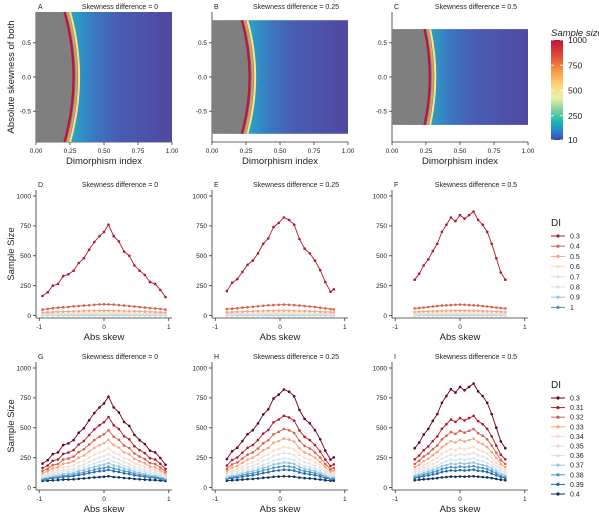 The height and width of the screenshot is (520, 599). I want to click on y-tick-label: -0.5, so click(202, 112).